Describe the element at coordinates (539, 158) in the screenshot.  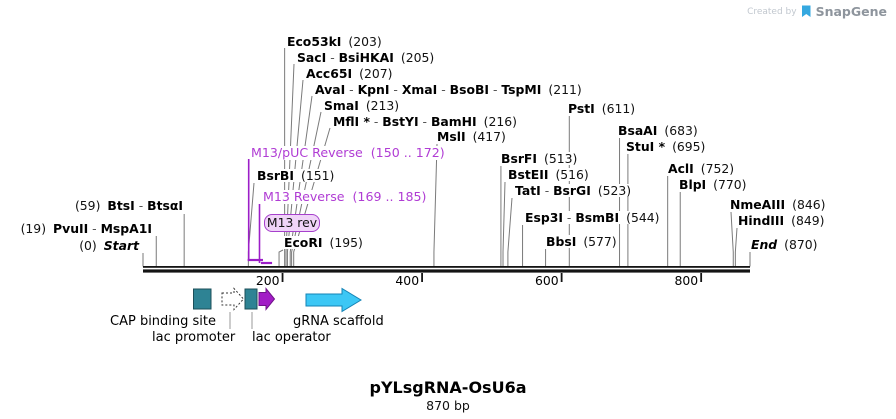
I see `site-label-bsrfi: BsrFI (513)` at that location.